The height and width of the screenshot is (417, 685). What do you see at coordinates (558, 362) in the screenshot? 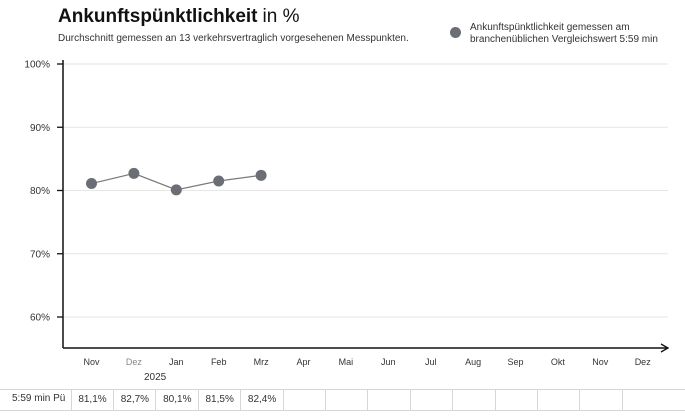
I see `x-tick-label: Okt` at bounding box center [558, 362].